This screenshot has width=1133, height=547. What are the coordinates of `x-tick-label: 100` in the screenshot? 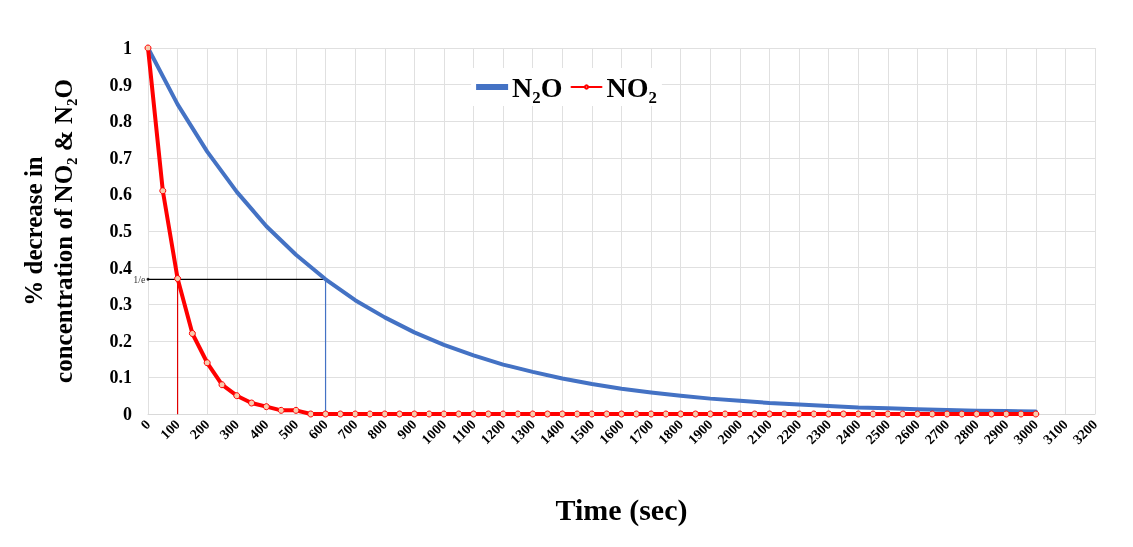 It's located at (170, 429).